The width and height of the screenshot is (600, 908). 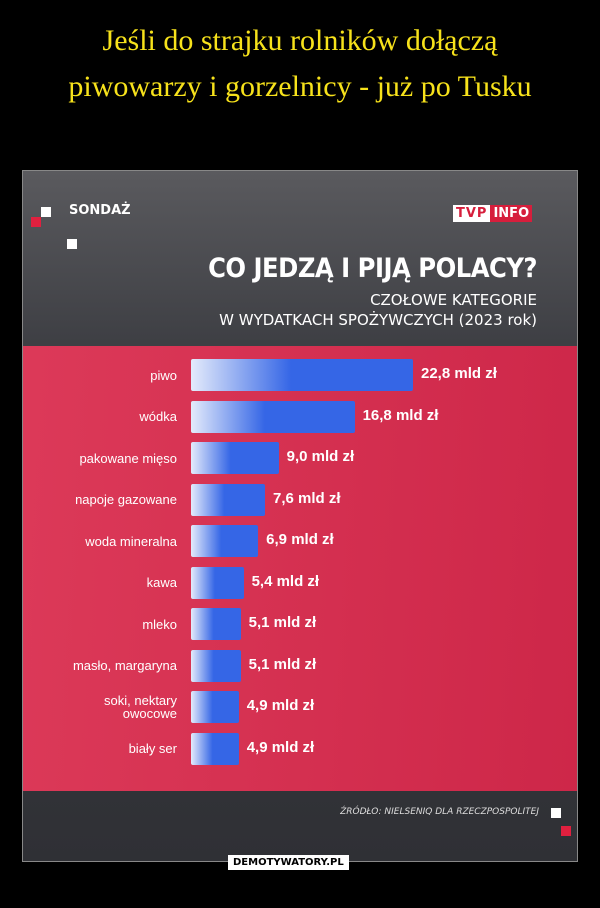 What do you see at coordinates (372, 268) in the screenshot?
I see `chart-title: CO JEDZĄ I PIJĄ POLACY?` at bounding box center [372, 268].